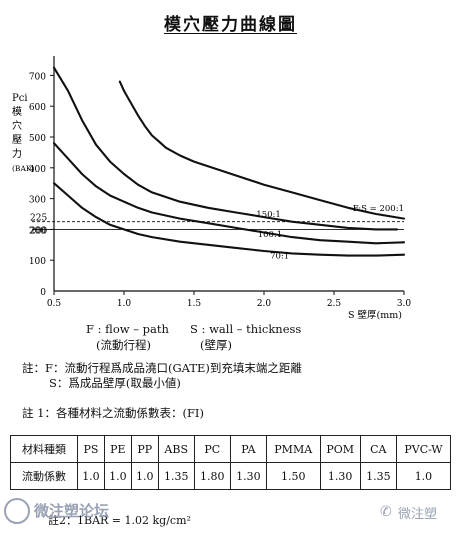 This screenshot has height=534, width=461. What do you see at coordinates (246, 329) in the screenshot?
I see `legend-wall-thickness: S : wall – thickness` at bounding box center [246, 329].